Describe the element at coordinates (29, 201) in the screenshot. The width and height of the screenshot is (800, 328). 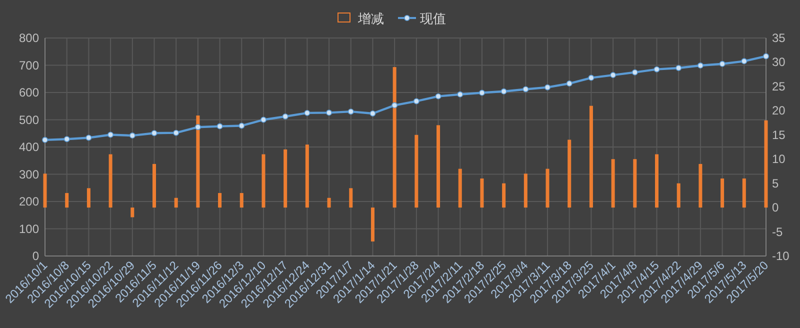
I see `y-tick-label: 200` at that location.